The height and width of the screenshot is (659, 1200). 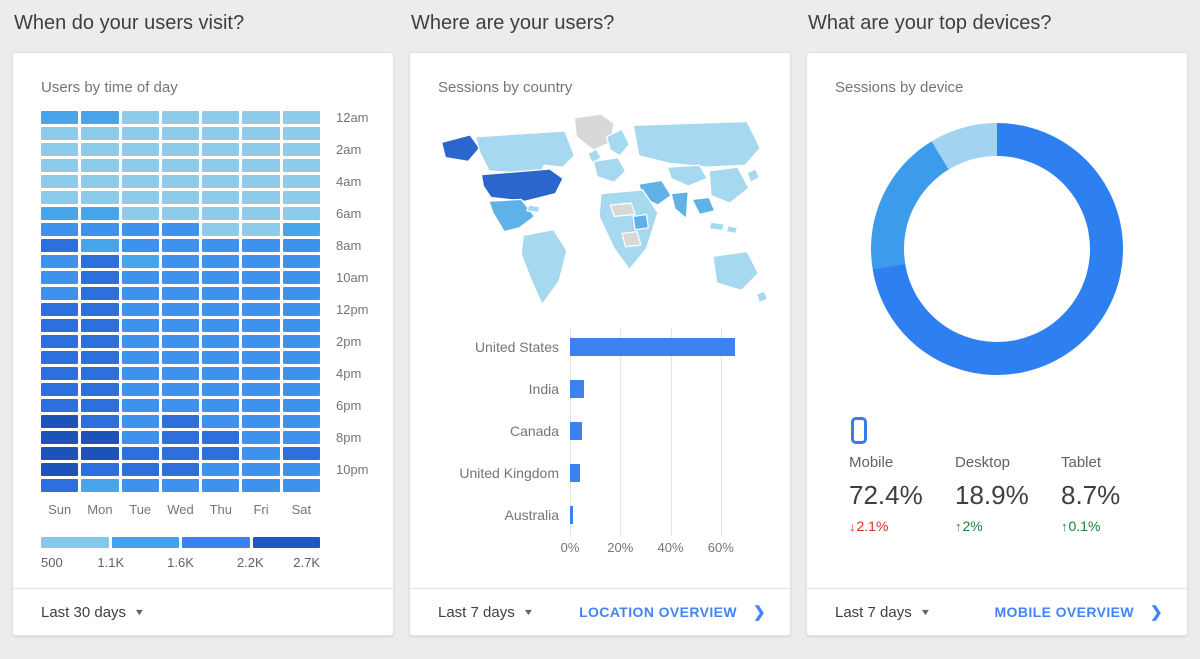 I want to click on heatmap-legend: 500 1.1K 1.6K 2.2K 2.7K, so click(x=180, y=554).